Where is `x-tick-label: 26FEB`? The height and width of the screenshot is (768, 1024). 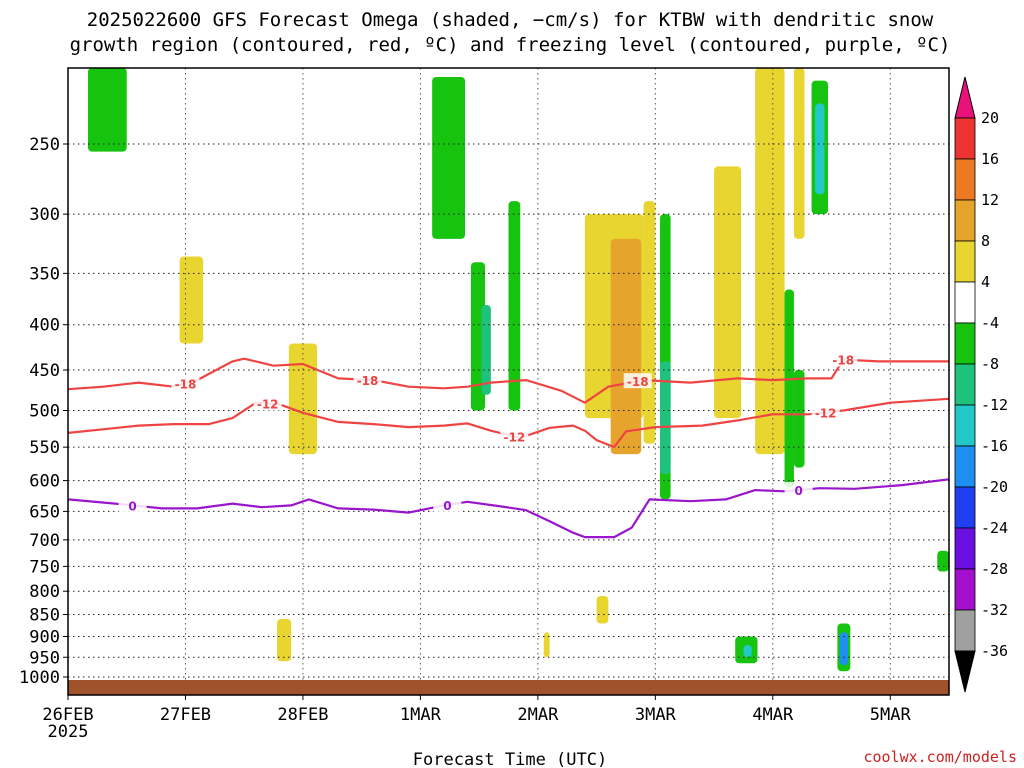
x-tick-label: 26FEB is located at coordinates (67, 715).